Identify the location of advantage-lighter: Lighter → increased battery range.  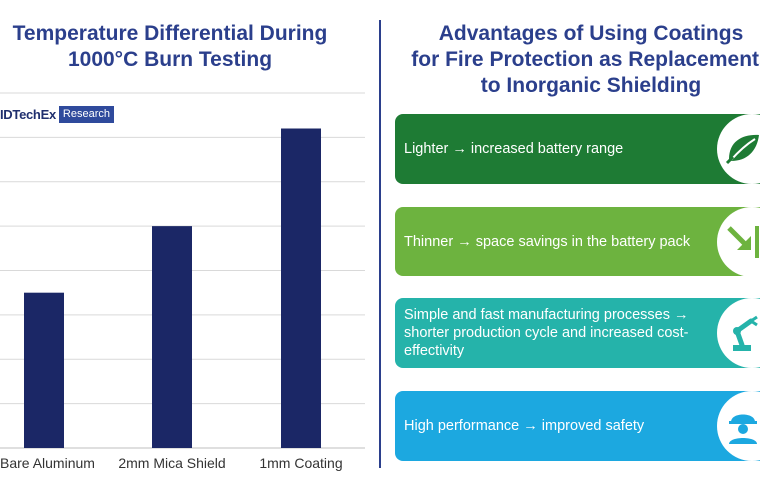
(577, 149).